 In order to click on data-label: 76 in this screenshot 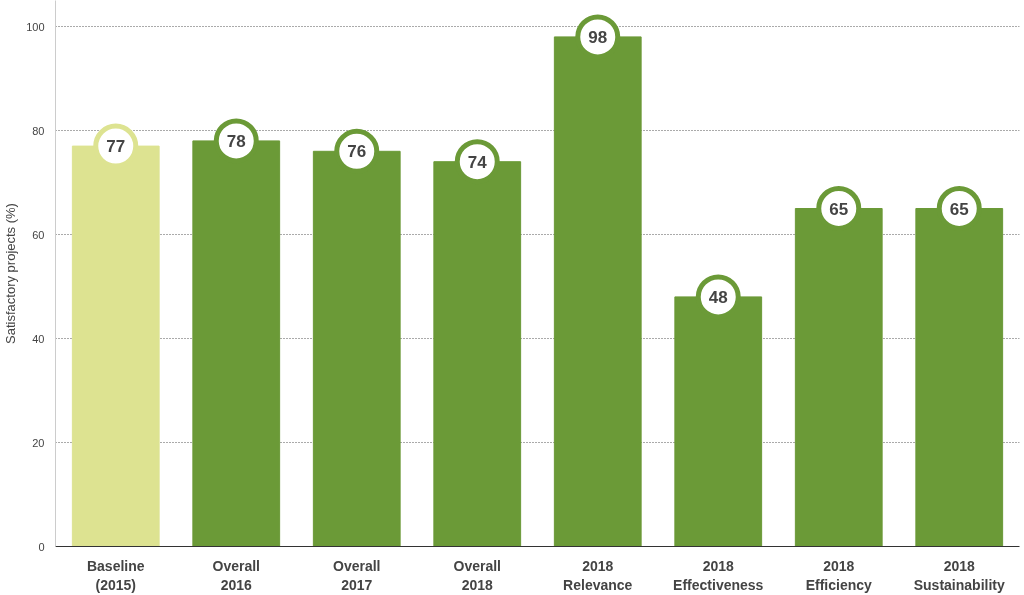, I will do `click(357, 152)`.